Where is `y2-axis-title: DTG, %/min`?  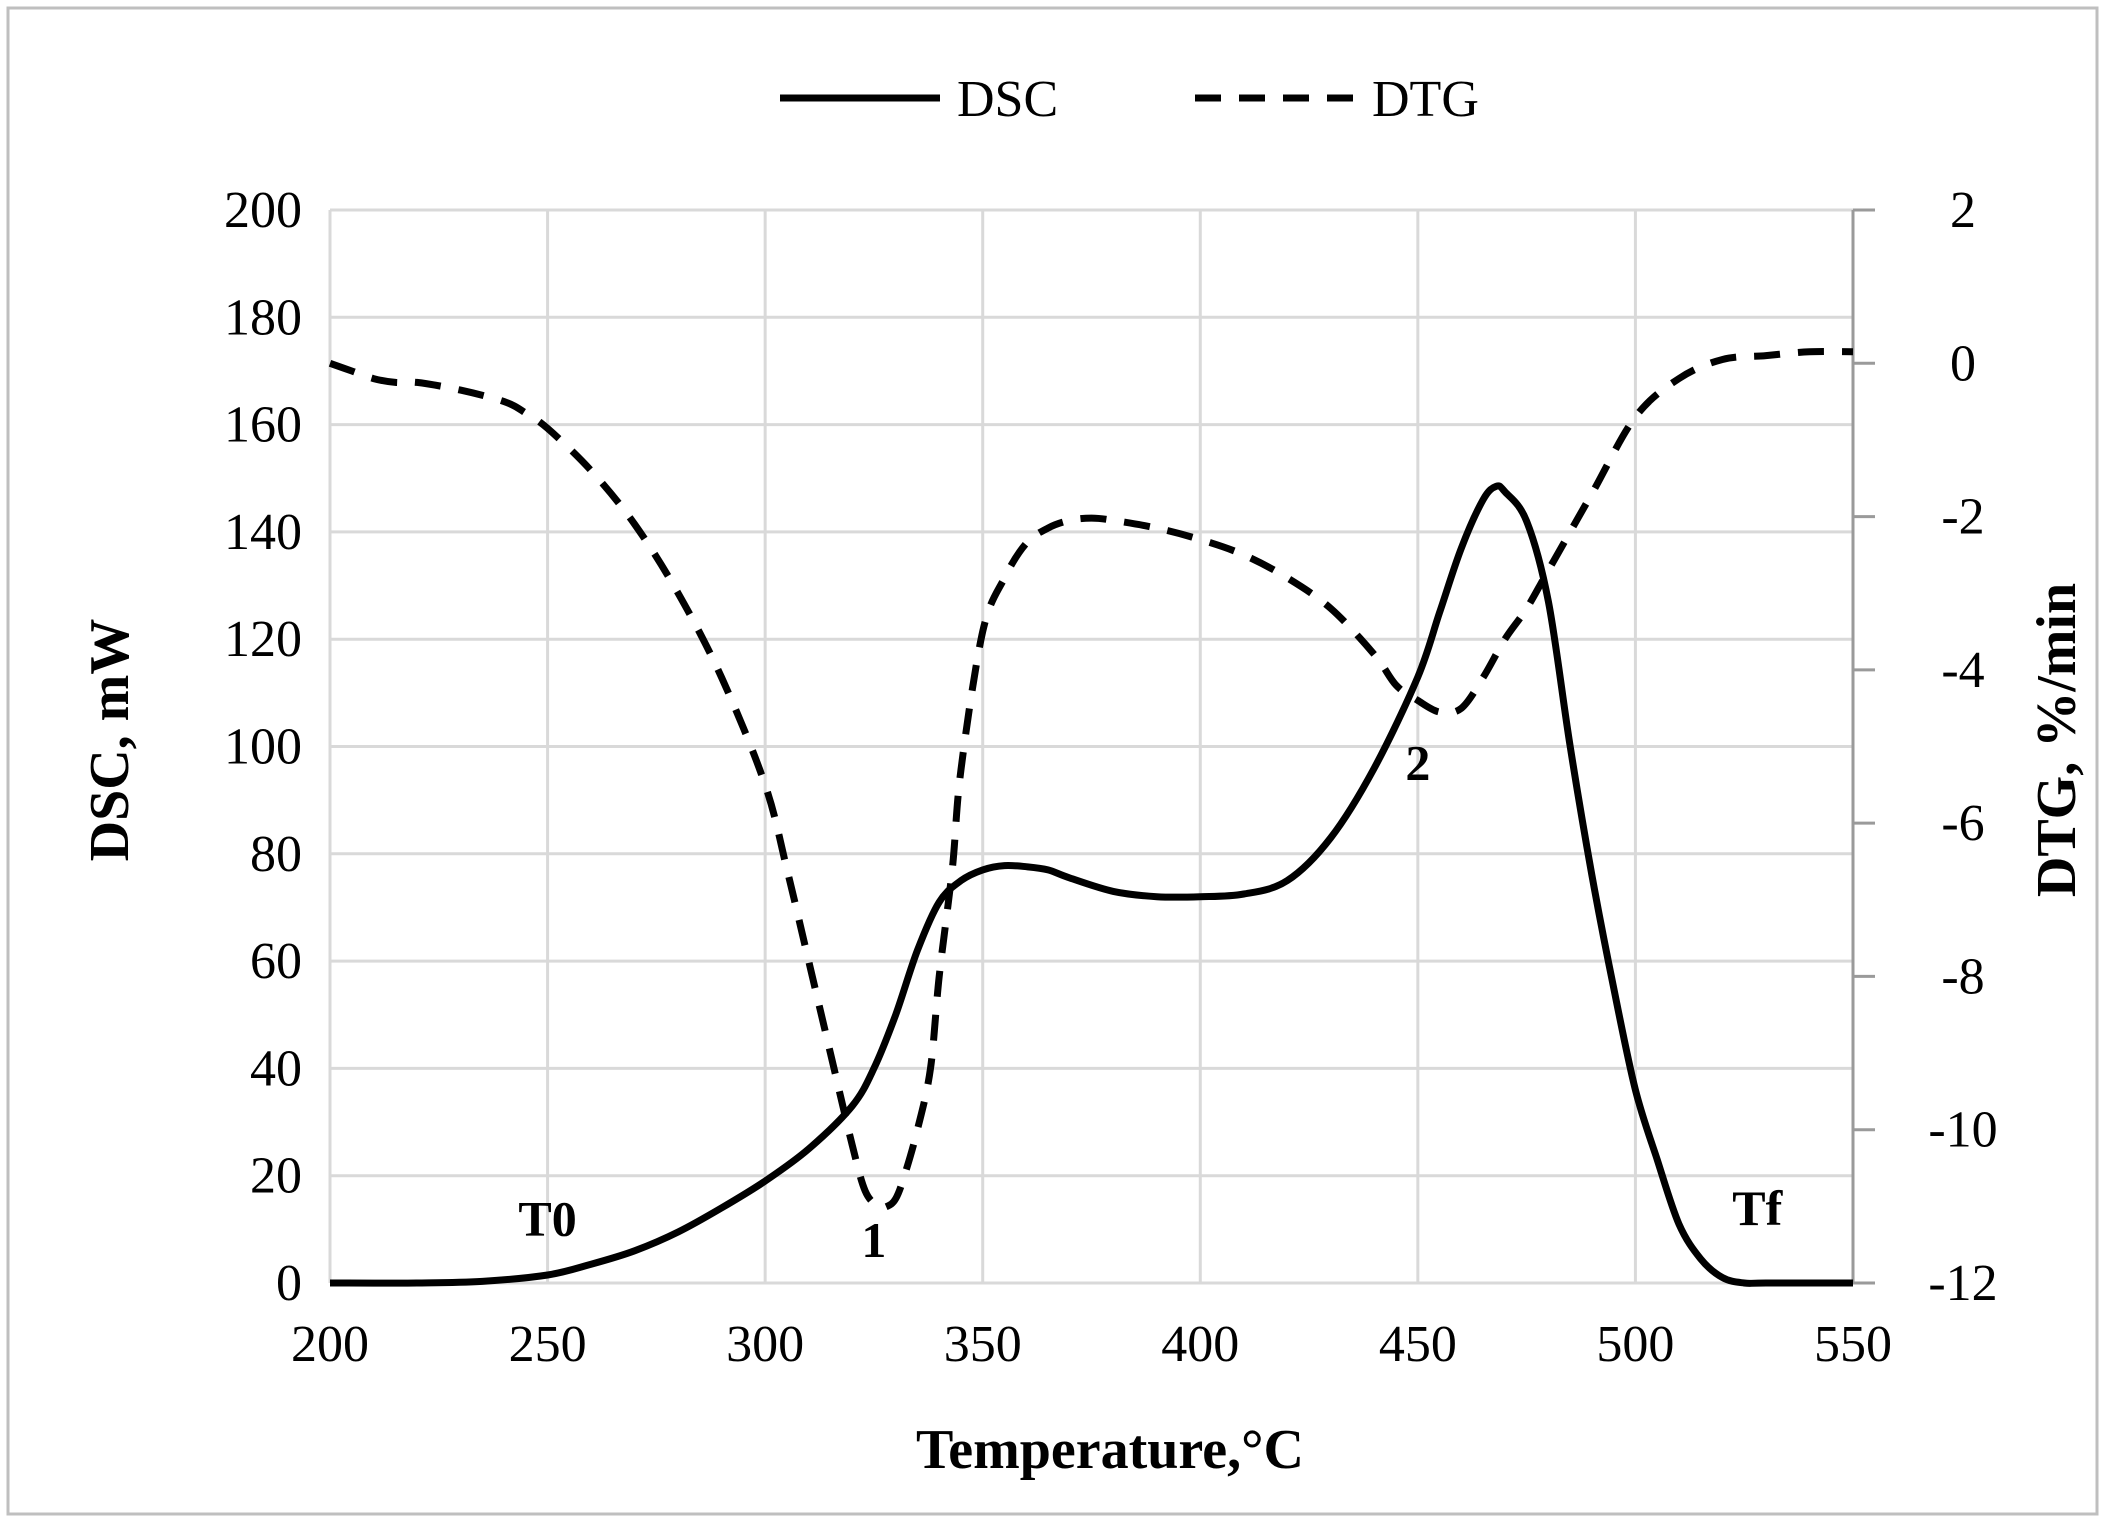 y2-axis-title: DTG, %/min is located at coordinates (2057, 740).